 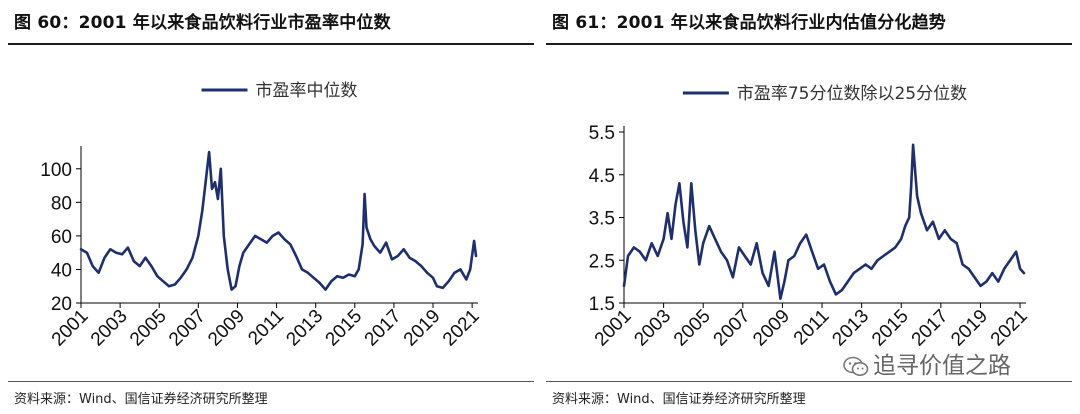 What do you see at coordinates (602, 304) in the screenshot?
I see `y-tick-label: 1.5` at bounding box center [602, 304].